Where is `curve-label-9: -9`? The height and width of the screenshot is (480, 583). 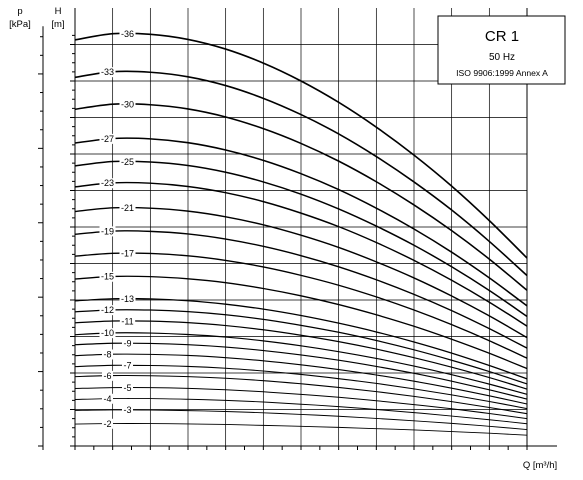 curve-label-9: -9 is located at coordinates (127, 344).